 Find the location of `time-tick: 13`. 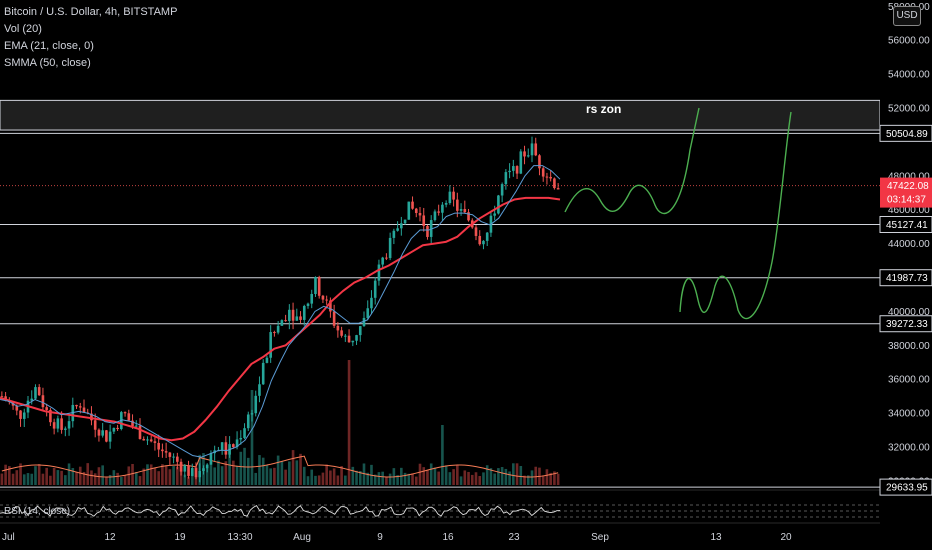

time-tick: 13 is located at coordinates (716, 537).